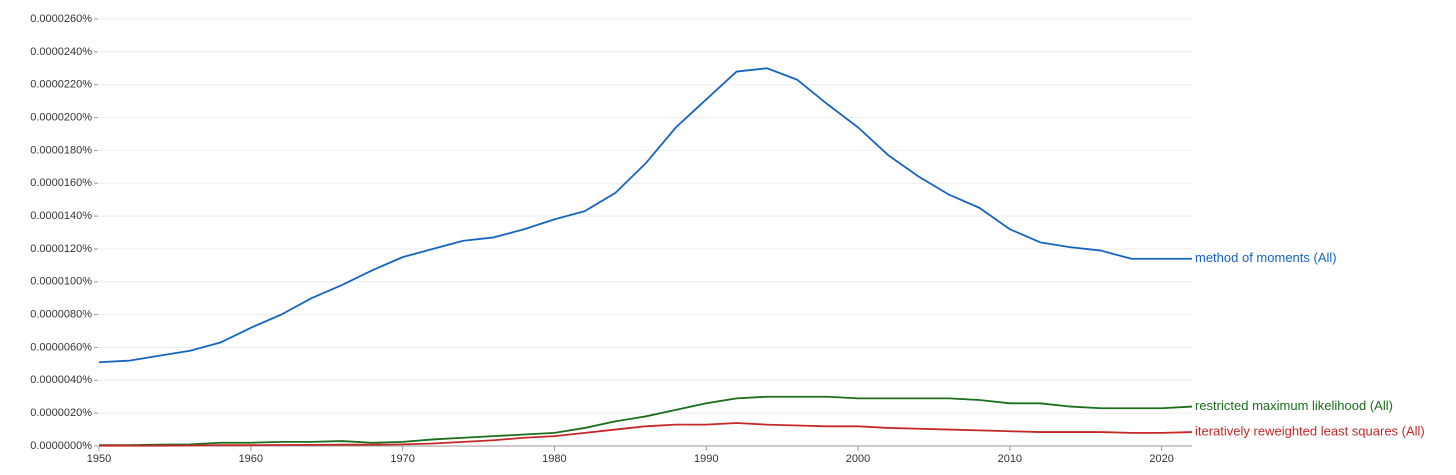 The image size is (1456, 475). Describe the element at coordinates (61, 183) in the screenshot. I see `y-tick-label: 0.0000160%` at that location.